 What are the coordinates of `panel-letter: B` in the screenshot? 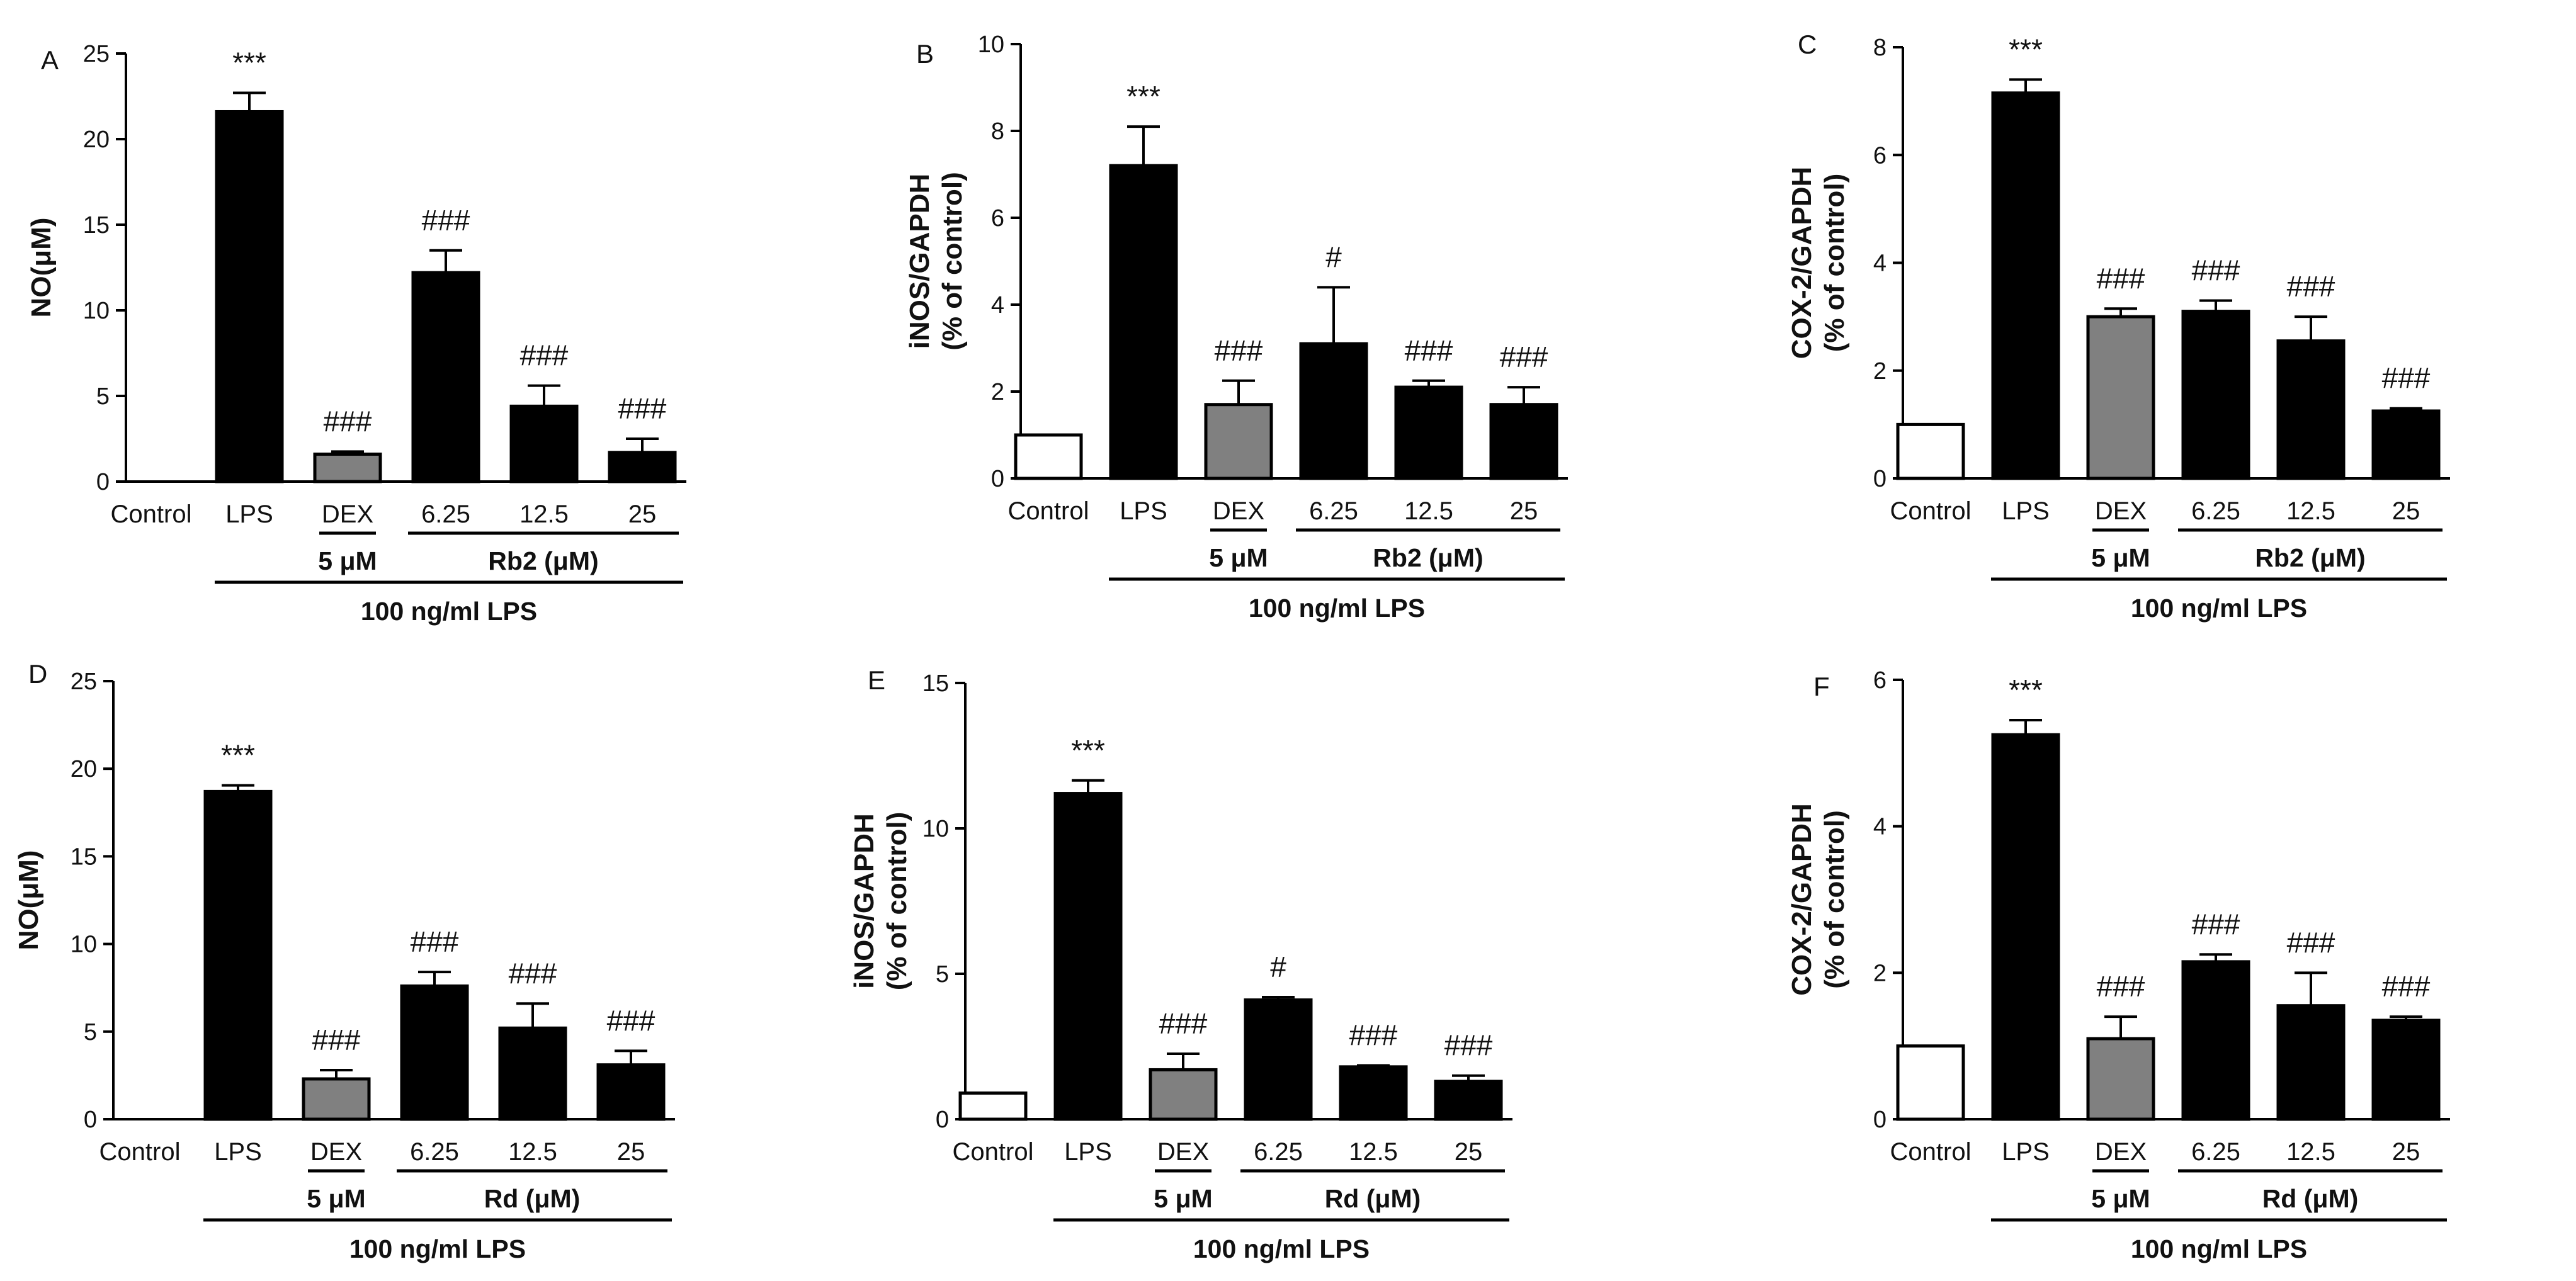 It's located at (925, 54).